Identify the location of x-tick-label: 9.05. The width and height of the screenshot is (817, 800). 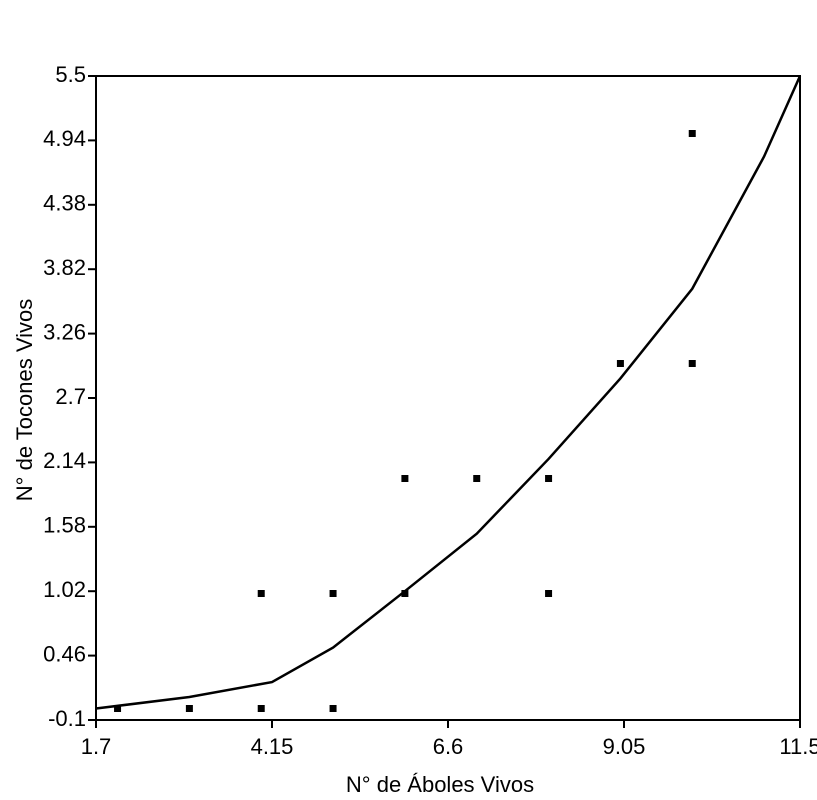
(624, 746).